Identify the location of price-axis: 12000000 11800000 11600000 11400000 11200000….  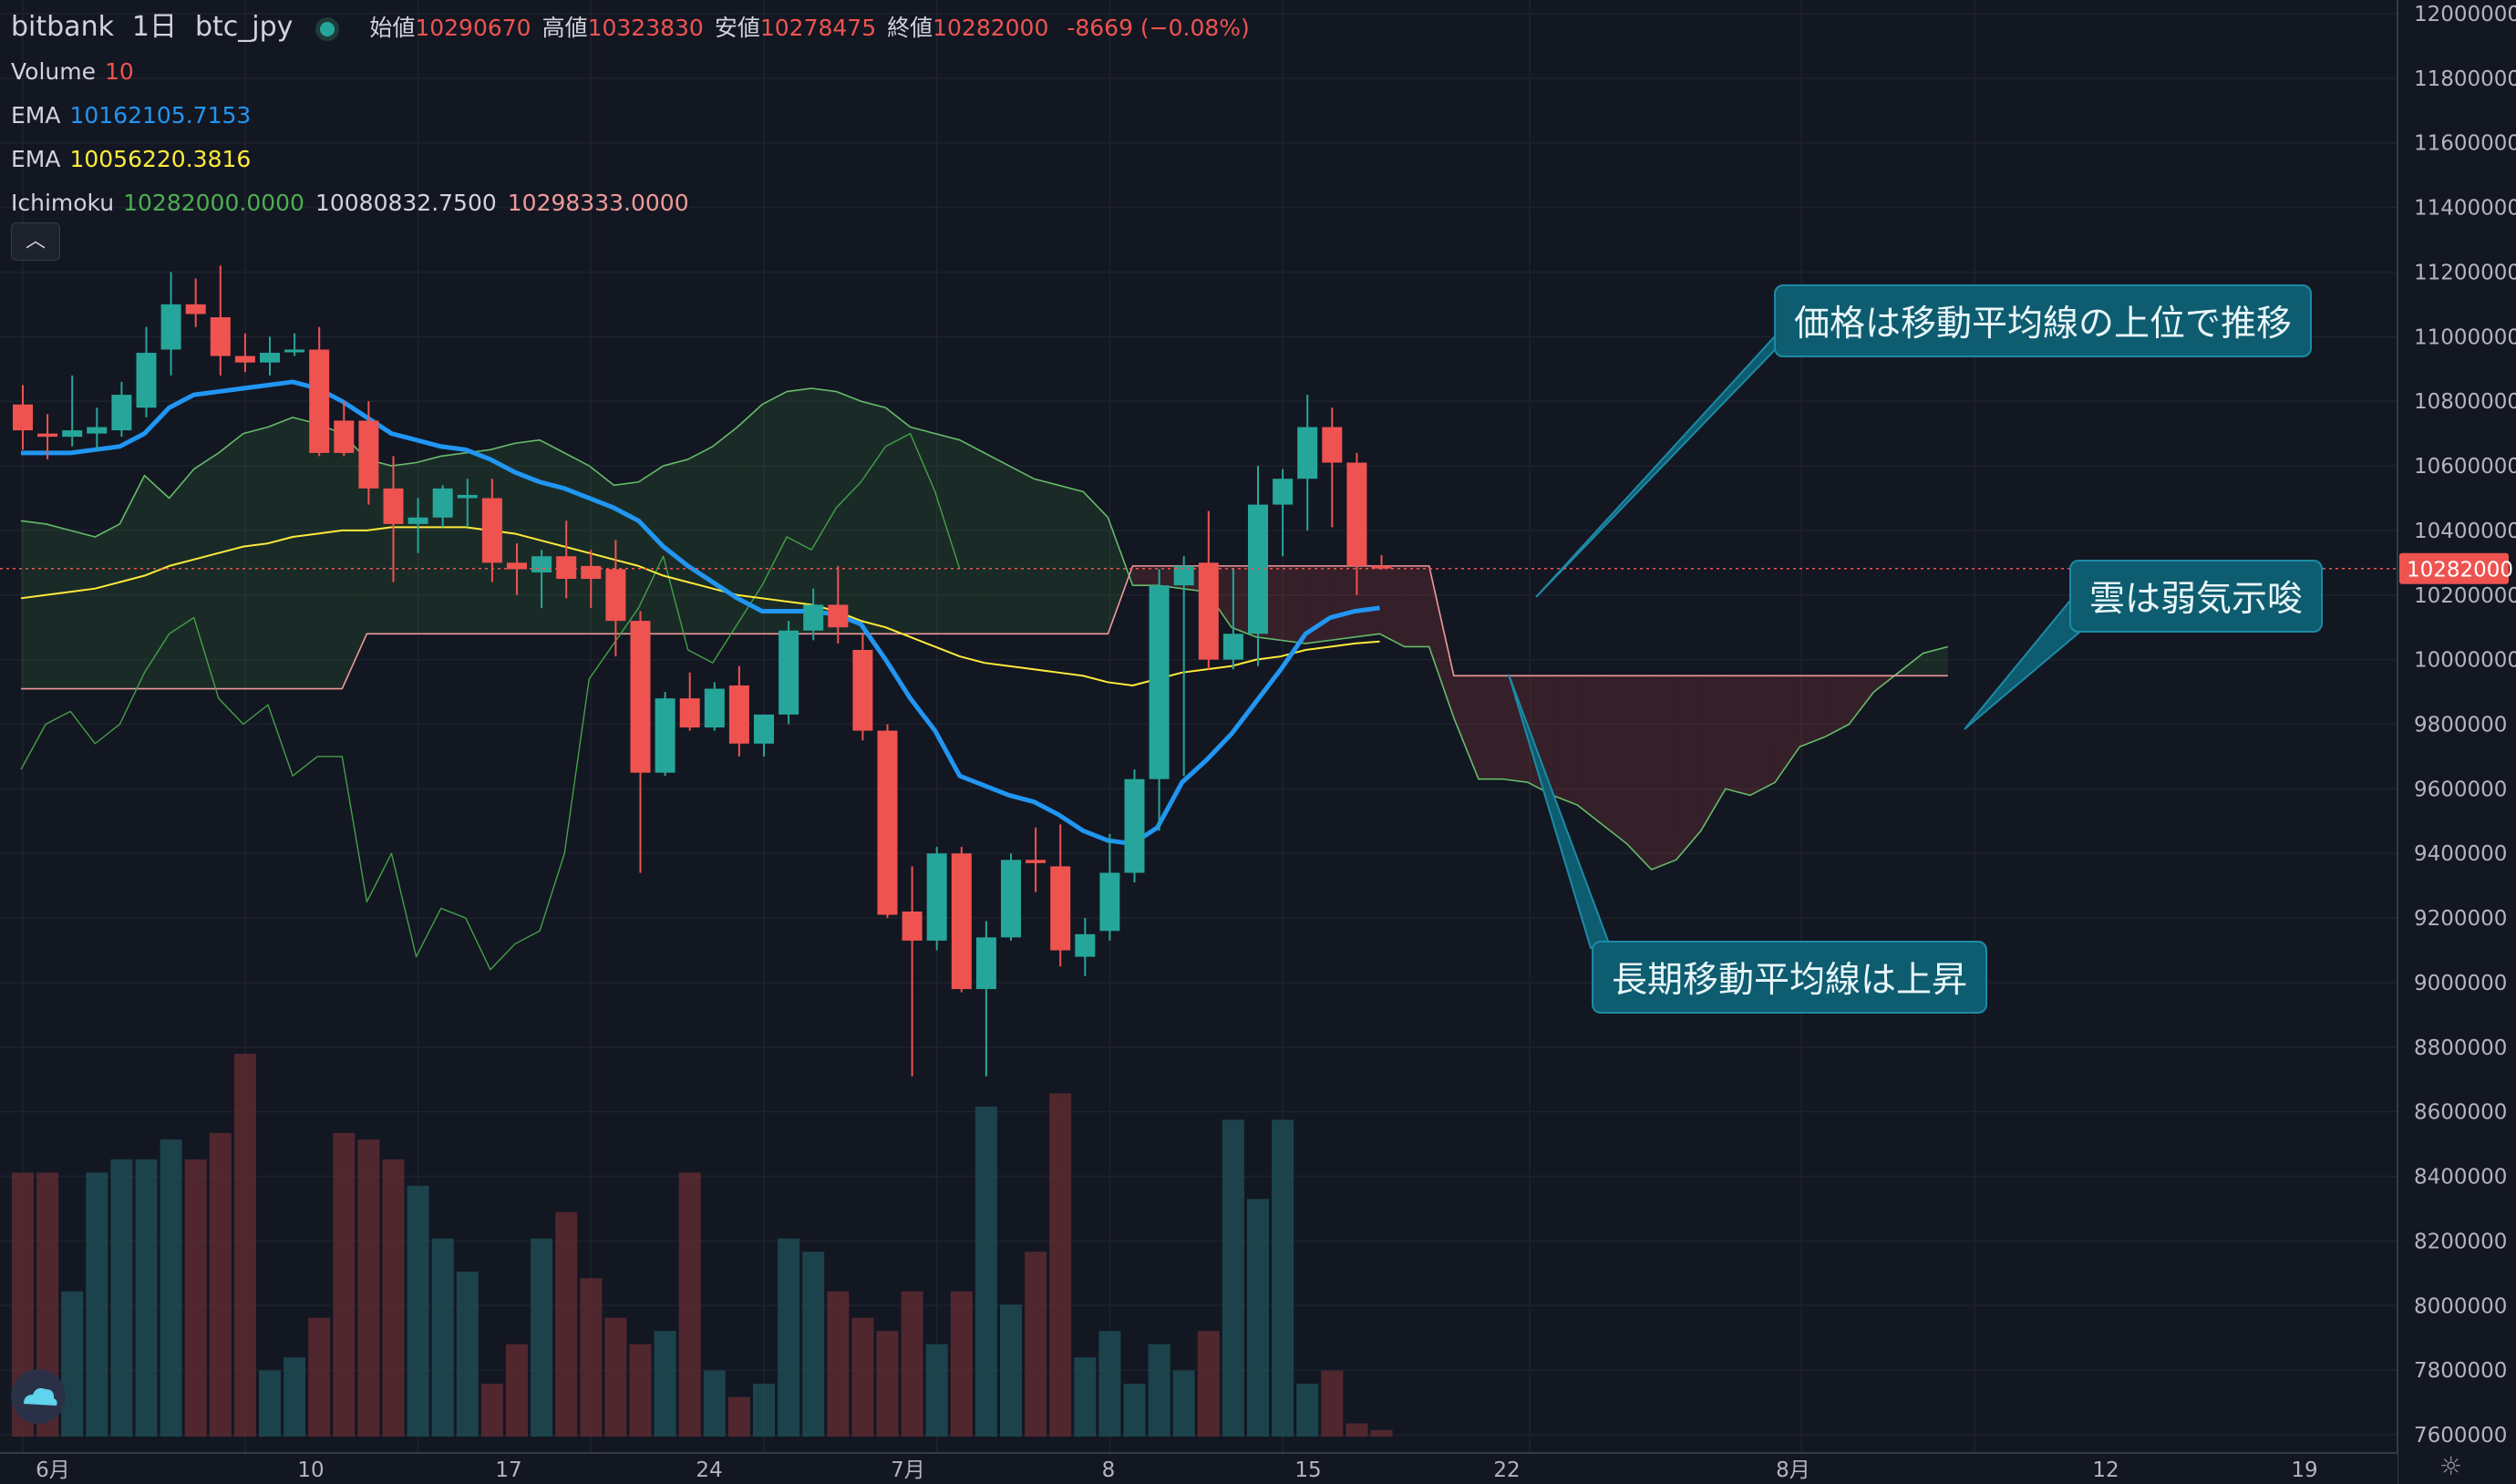
(2457, 742).